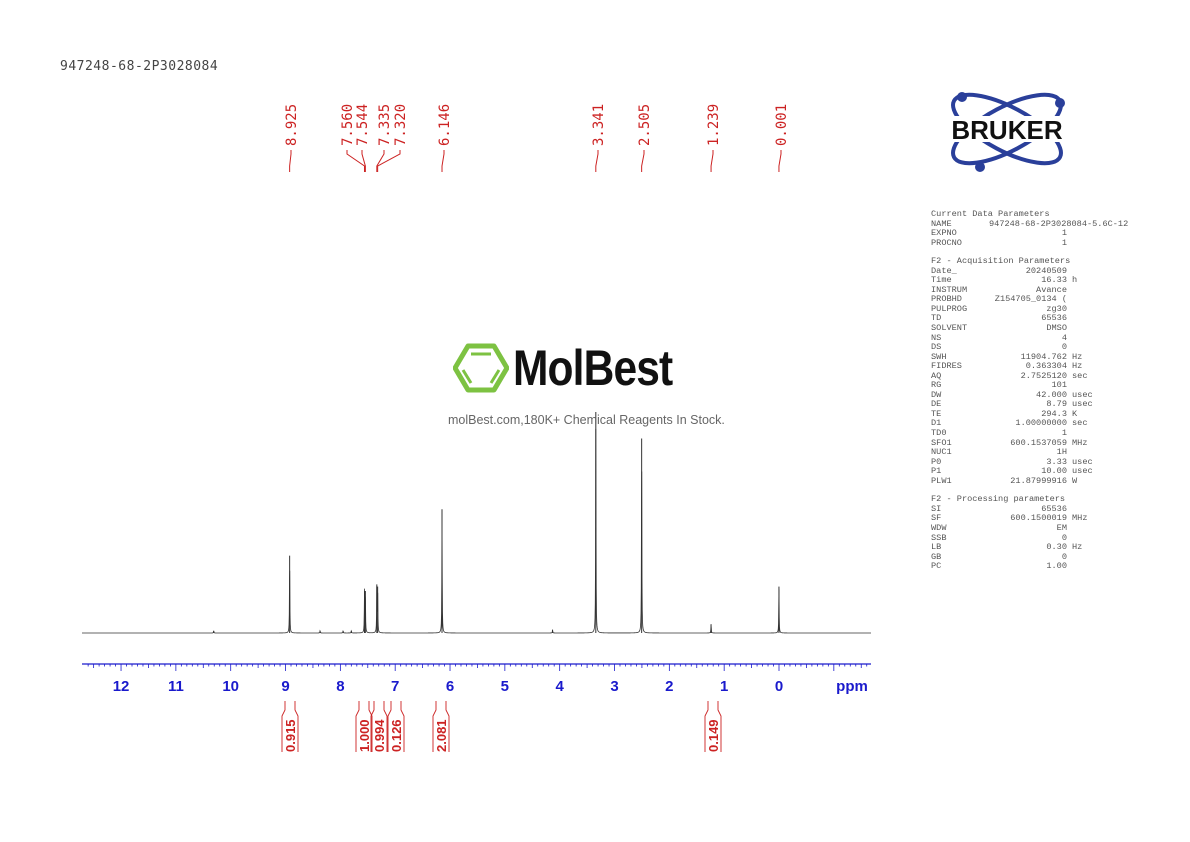 Image resolution: width=1190 pixels, height=842 pixels. What do you see at coordinates (936, 375) in the screenshot?
I see `param-name: AQ` at bounding box center [936, 375].